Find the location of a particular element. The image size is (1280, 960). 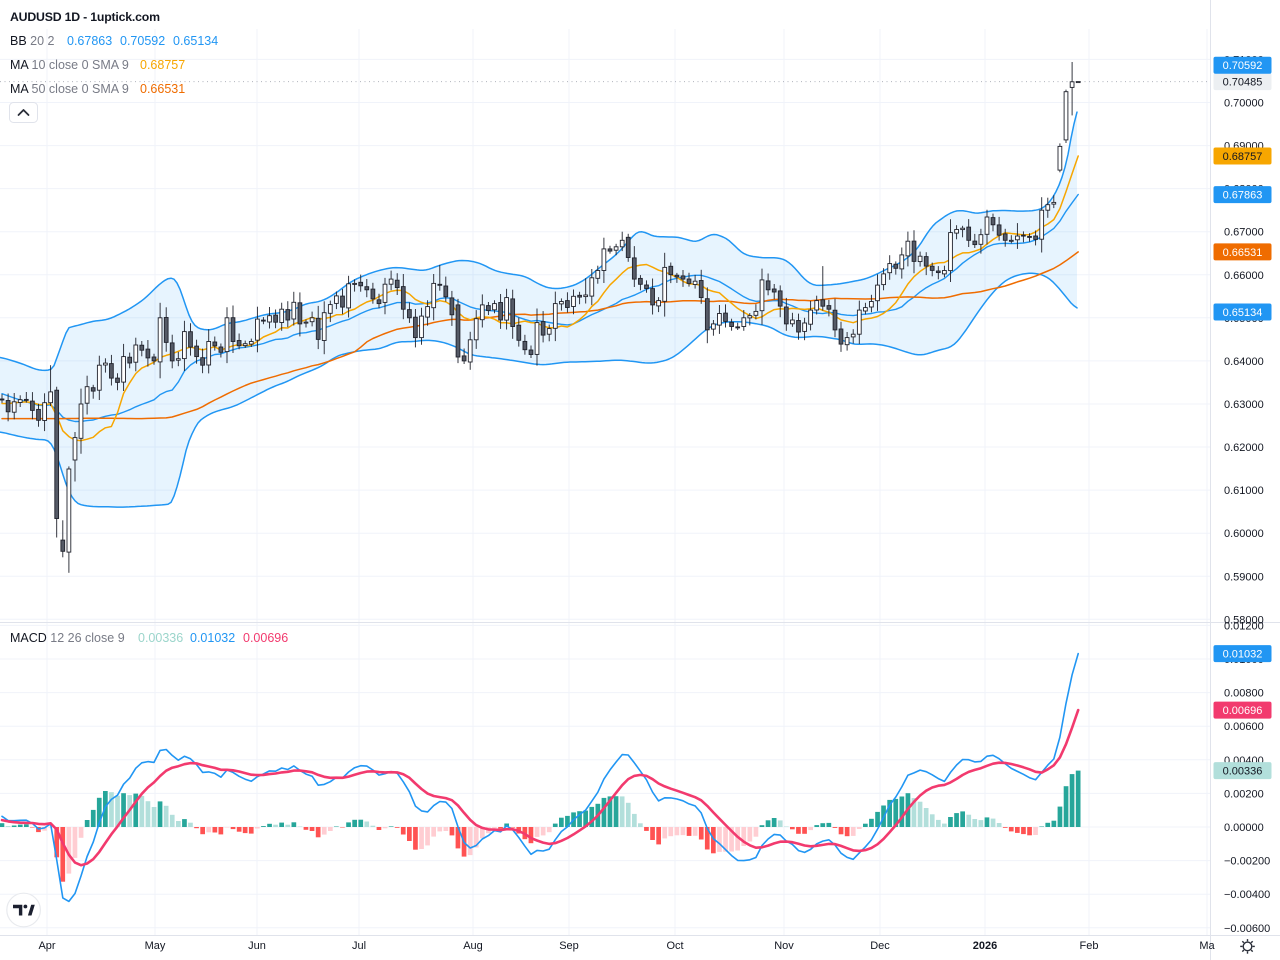

svg-text: 0.59000 is located at coordinates (1244, 577).